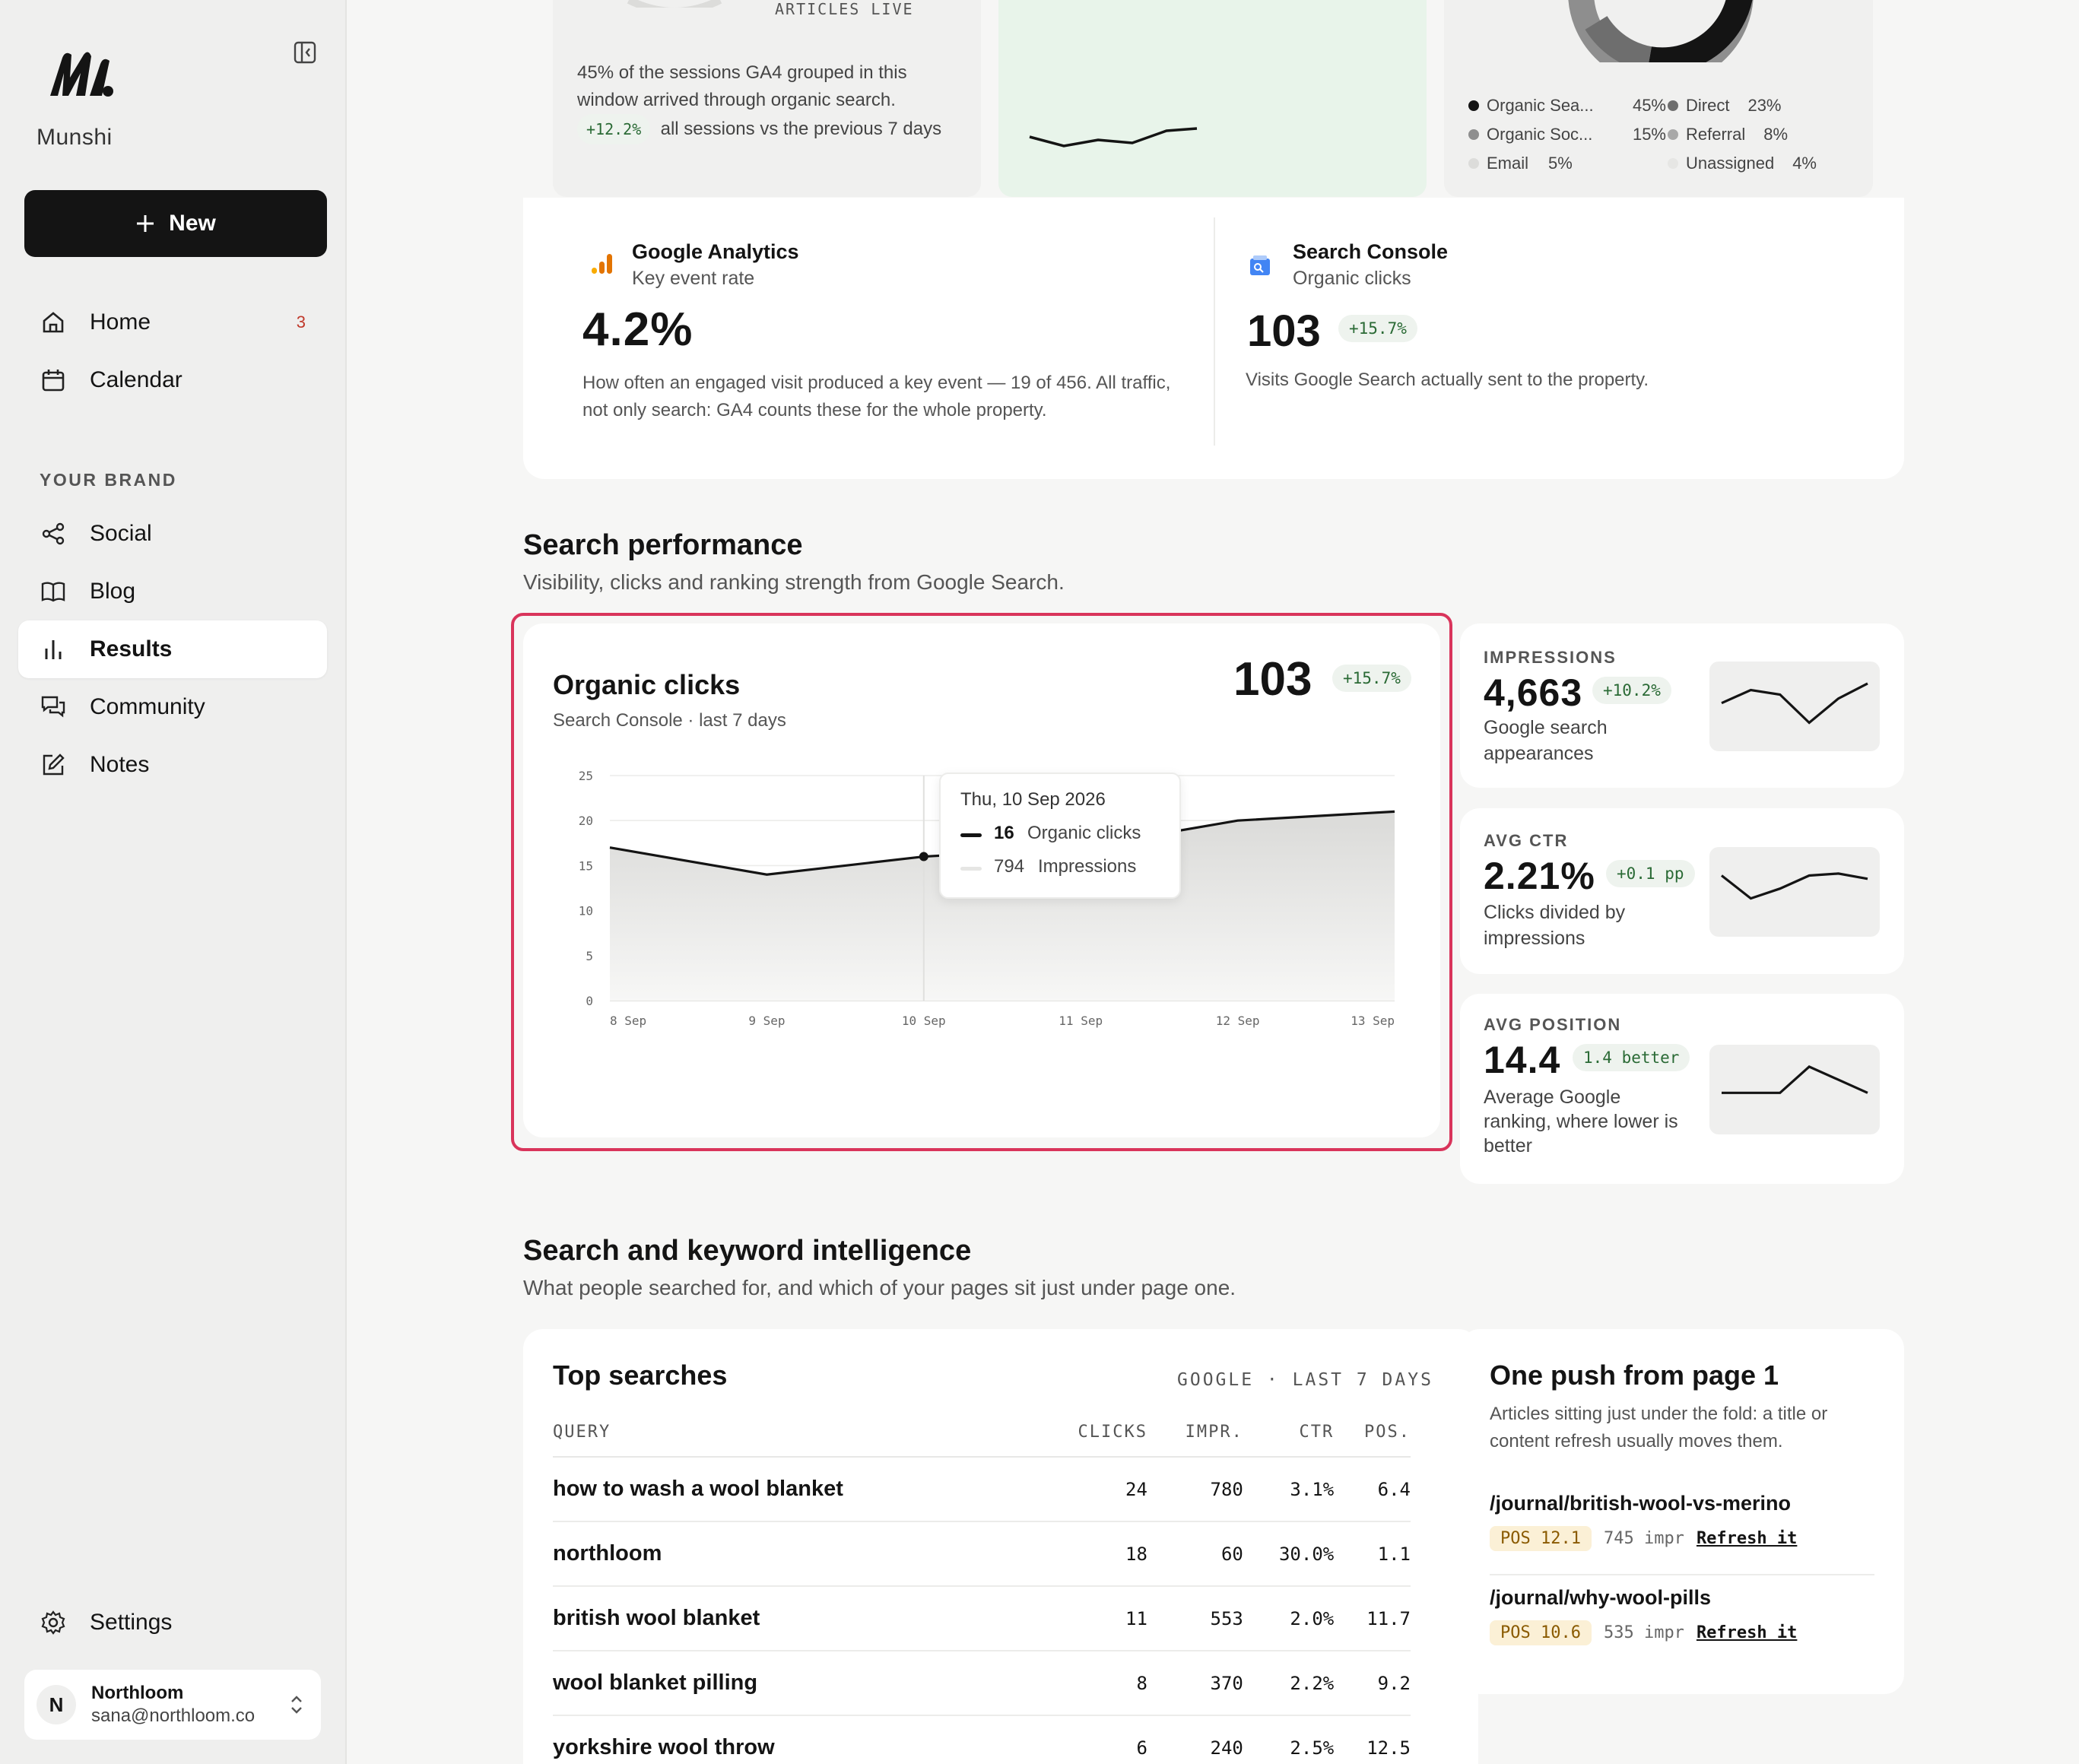  What do you see at coordinates (1084, 833) in the screenshot?
I see `tooltip-clicks-label: Organic clicks` at bounding box center [1084, 833].